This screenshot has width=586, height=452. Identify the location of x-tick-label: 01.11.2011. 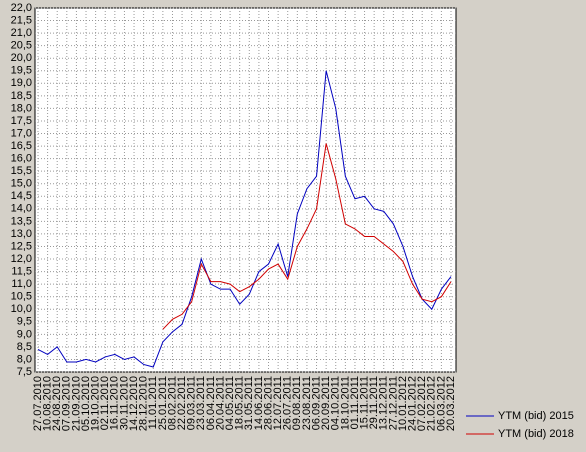
(355, 402).